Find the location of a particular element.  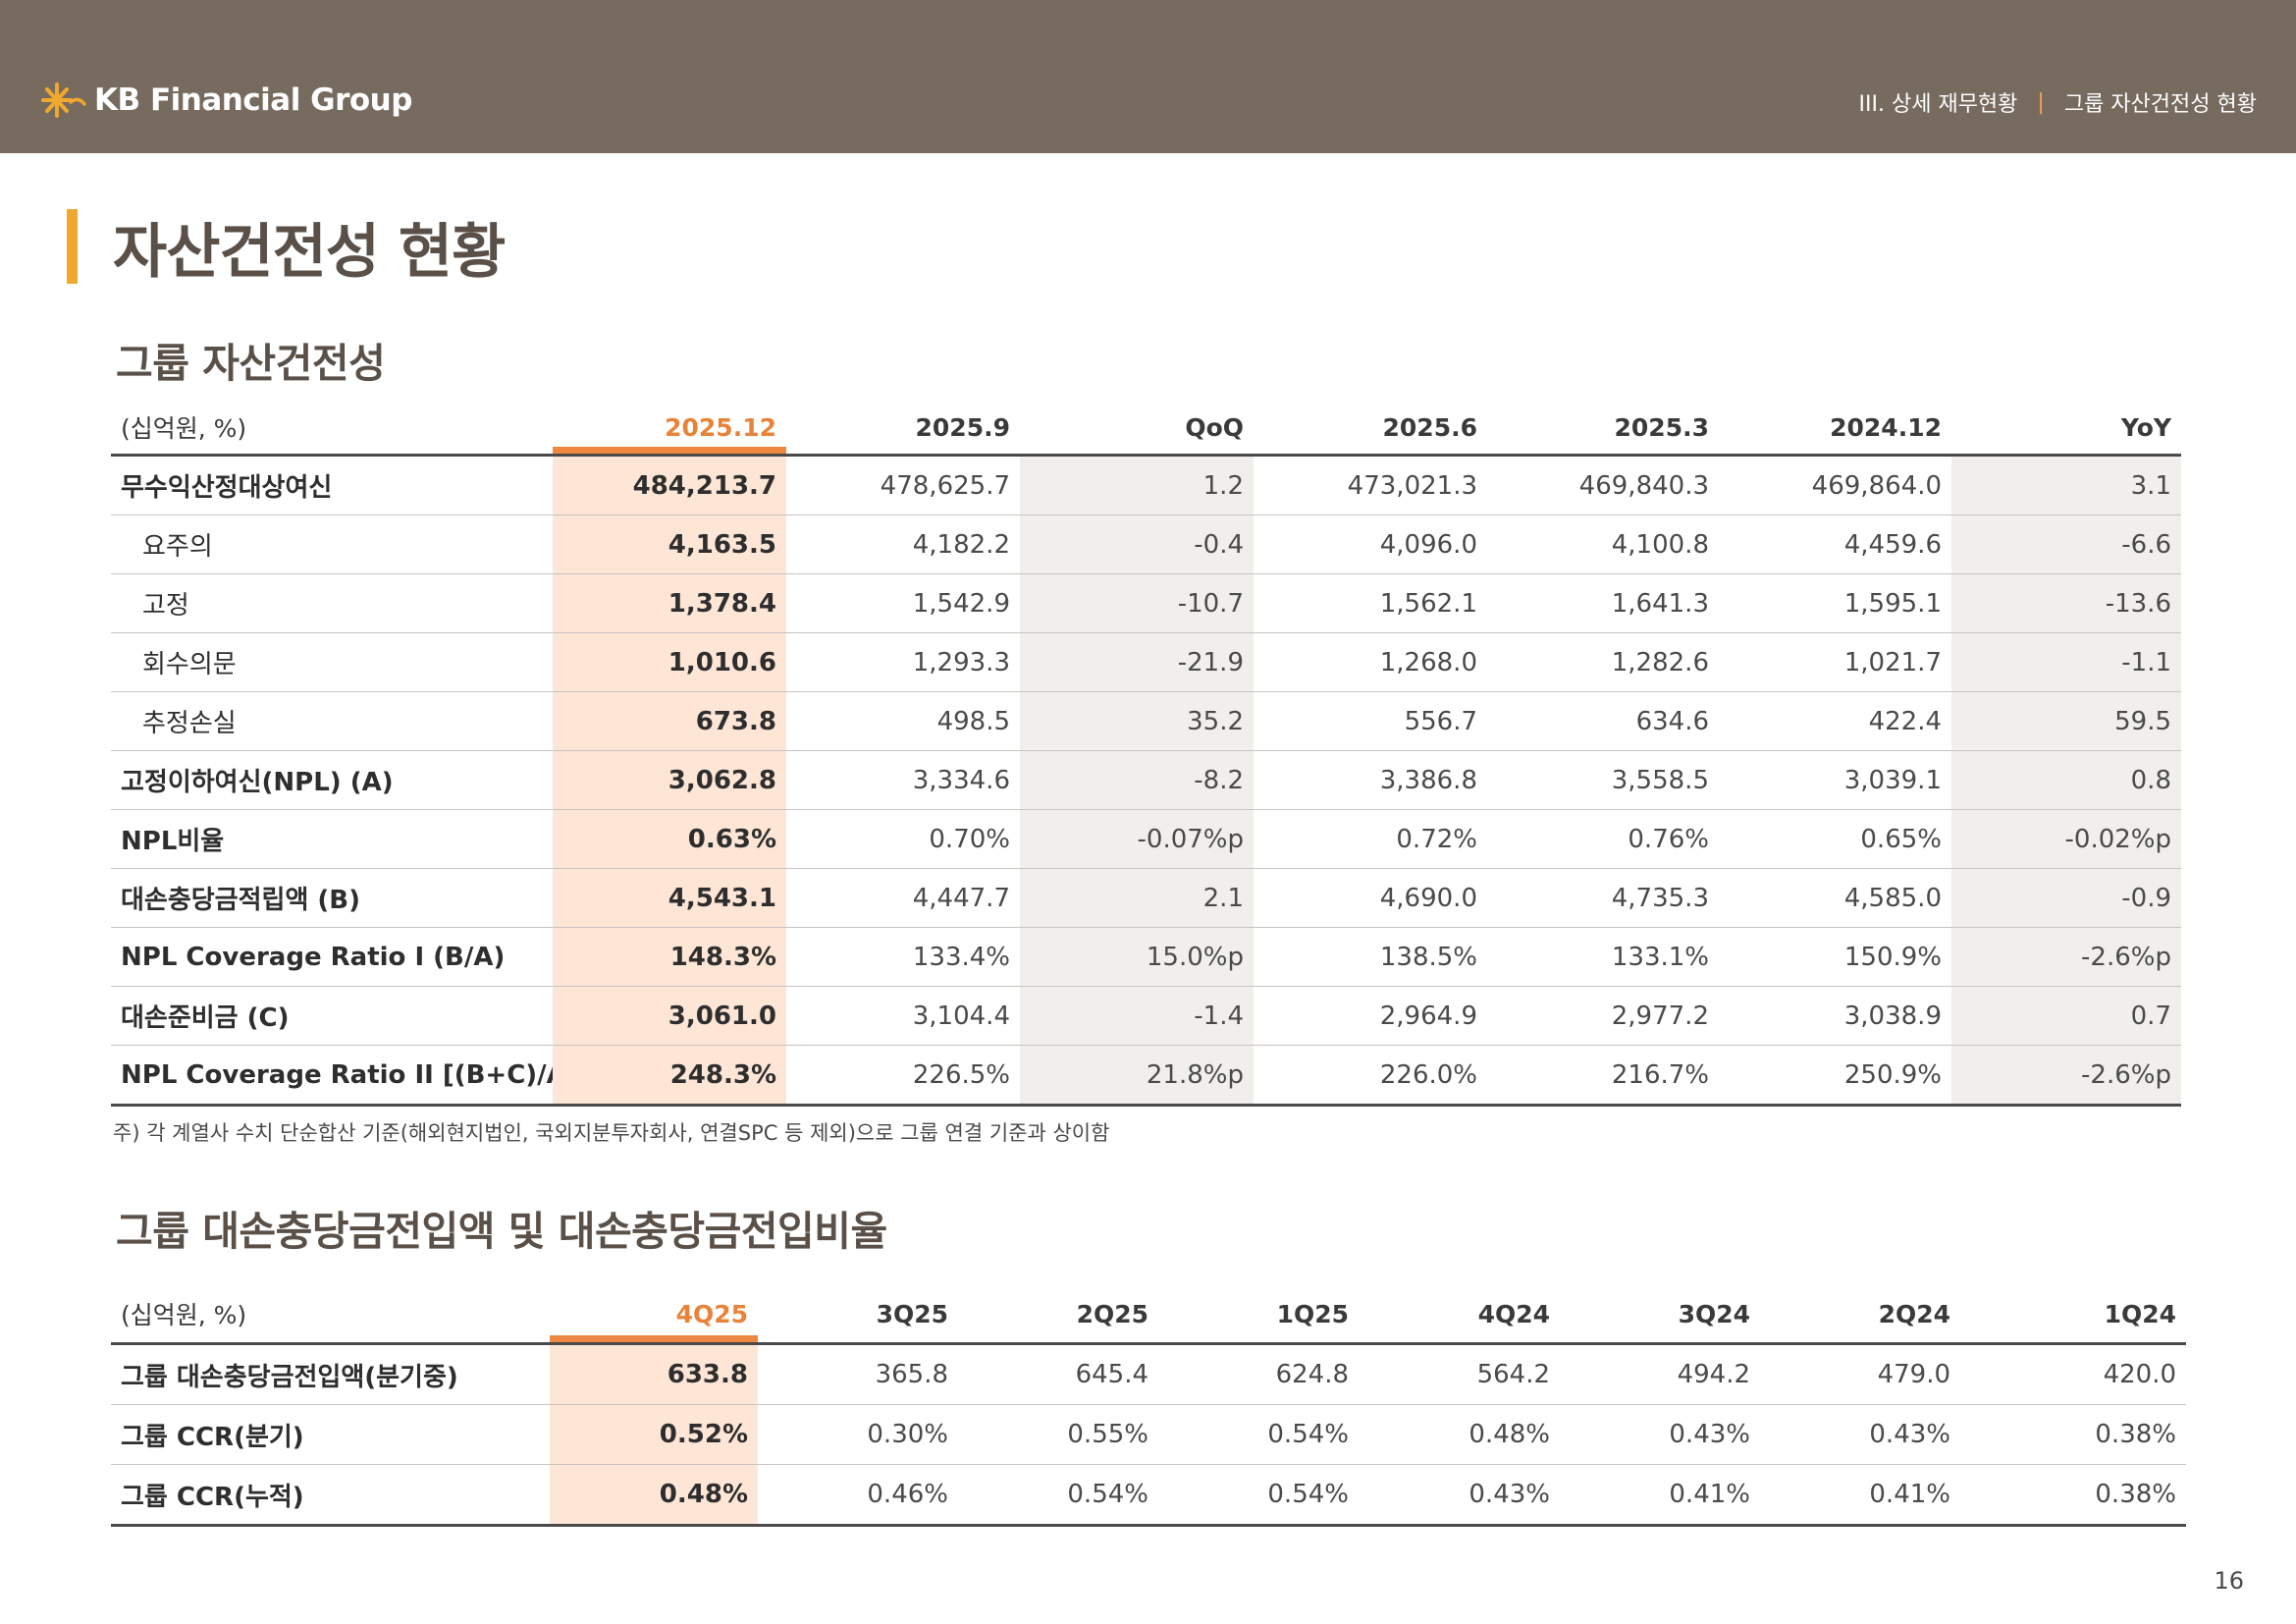

table-cell: 494.2 is located at coordinates (1660, 1374).